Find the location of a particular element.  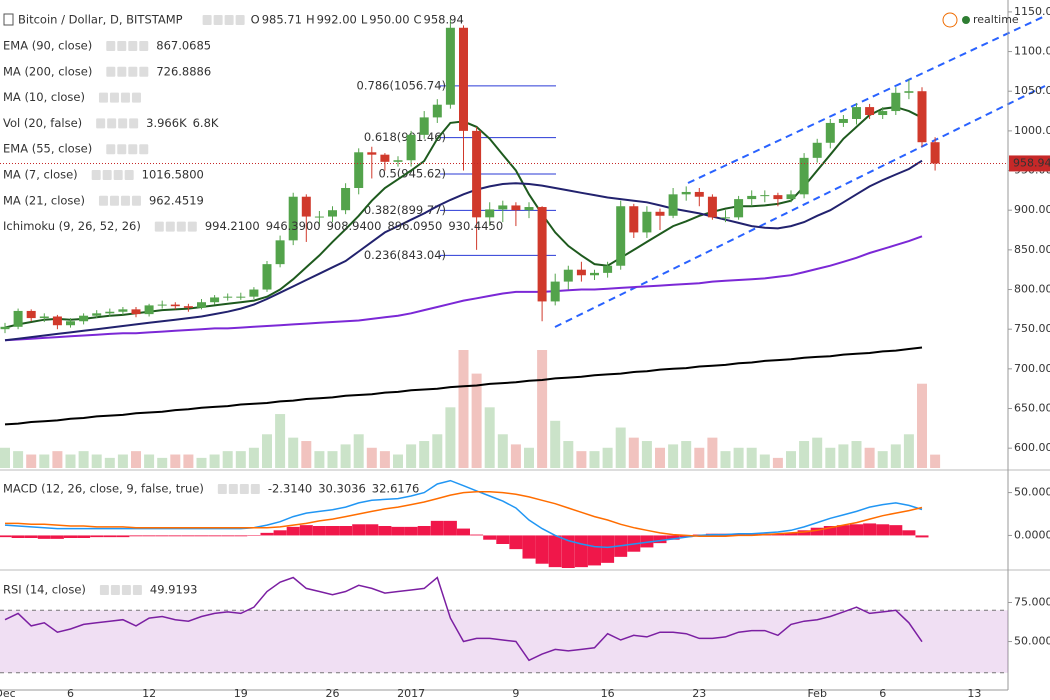

ohlc-key: O is located at coordinates (255, 20).